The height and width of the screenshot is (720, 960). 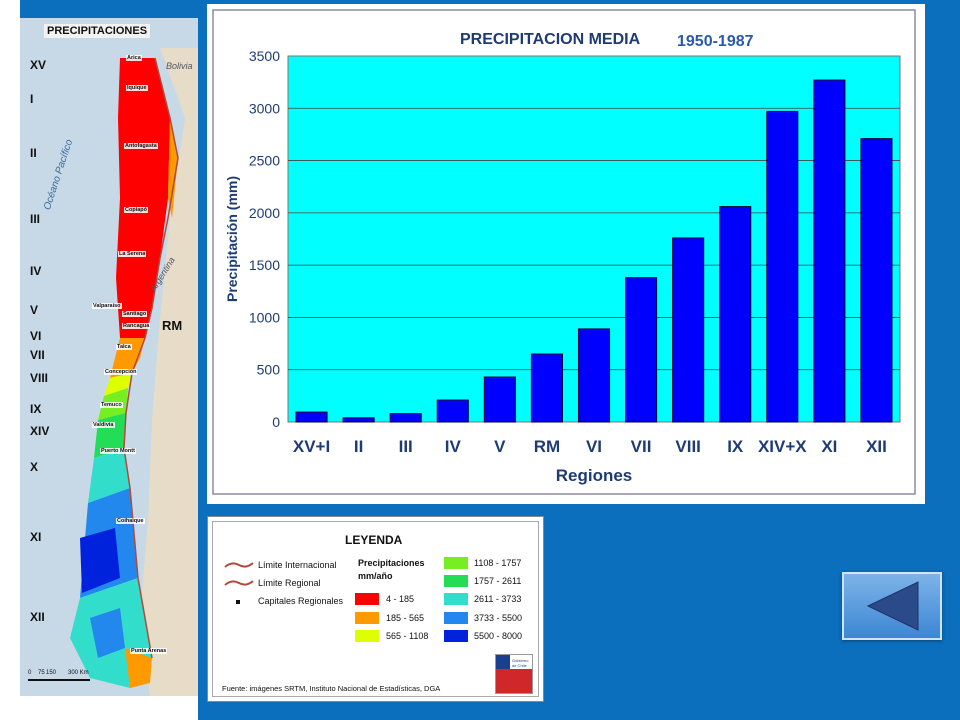 I want to click on map-band-yellow, so click(x=118, y=384).